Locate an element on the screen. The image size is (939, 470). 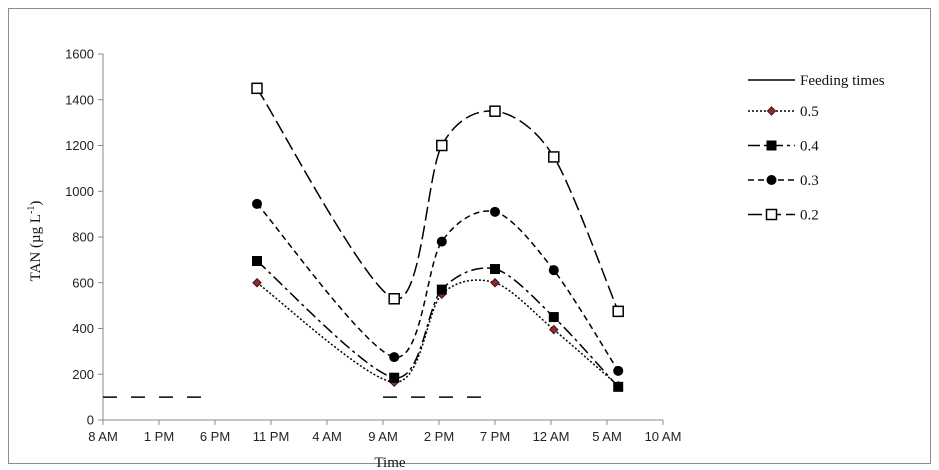
y-tick-label: 1200 is located at coordinates (79, 145).